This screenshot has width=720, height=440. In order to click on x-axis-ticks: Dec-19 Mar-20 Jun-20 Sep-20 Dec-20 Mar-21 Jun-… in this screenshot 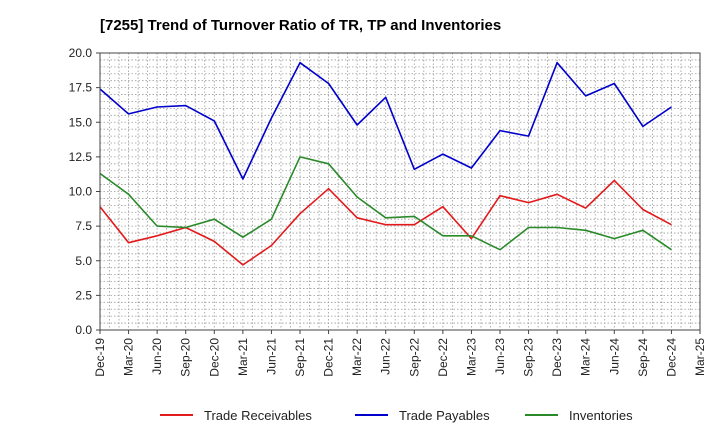, I will do `click(400, 353)`.